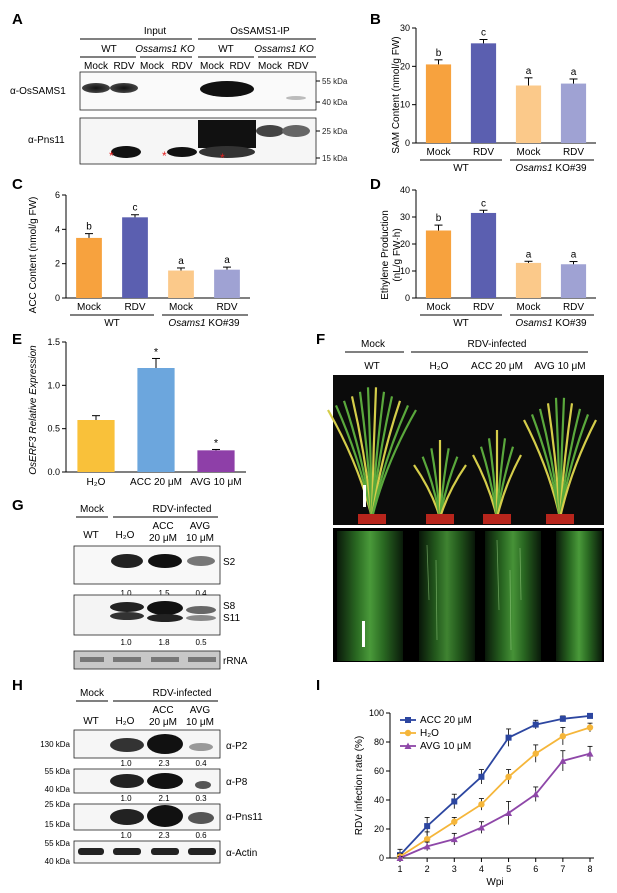 This screenshot has width=617, height=893. I want to click on g-lane-avg-conc: 10 μM, so click(200, 538).